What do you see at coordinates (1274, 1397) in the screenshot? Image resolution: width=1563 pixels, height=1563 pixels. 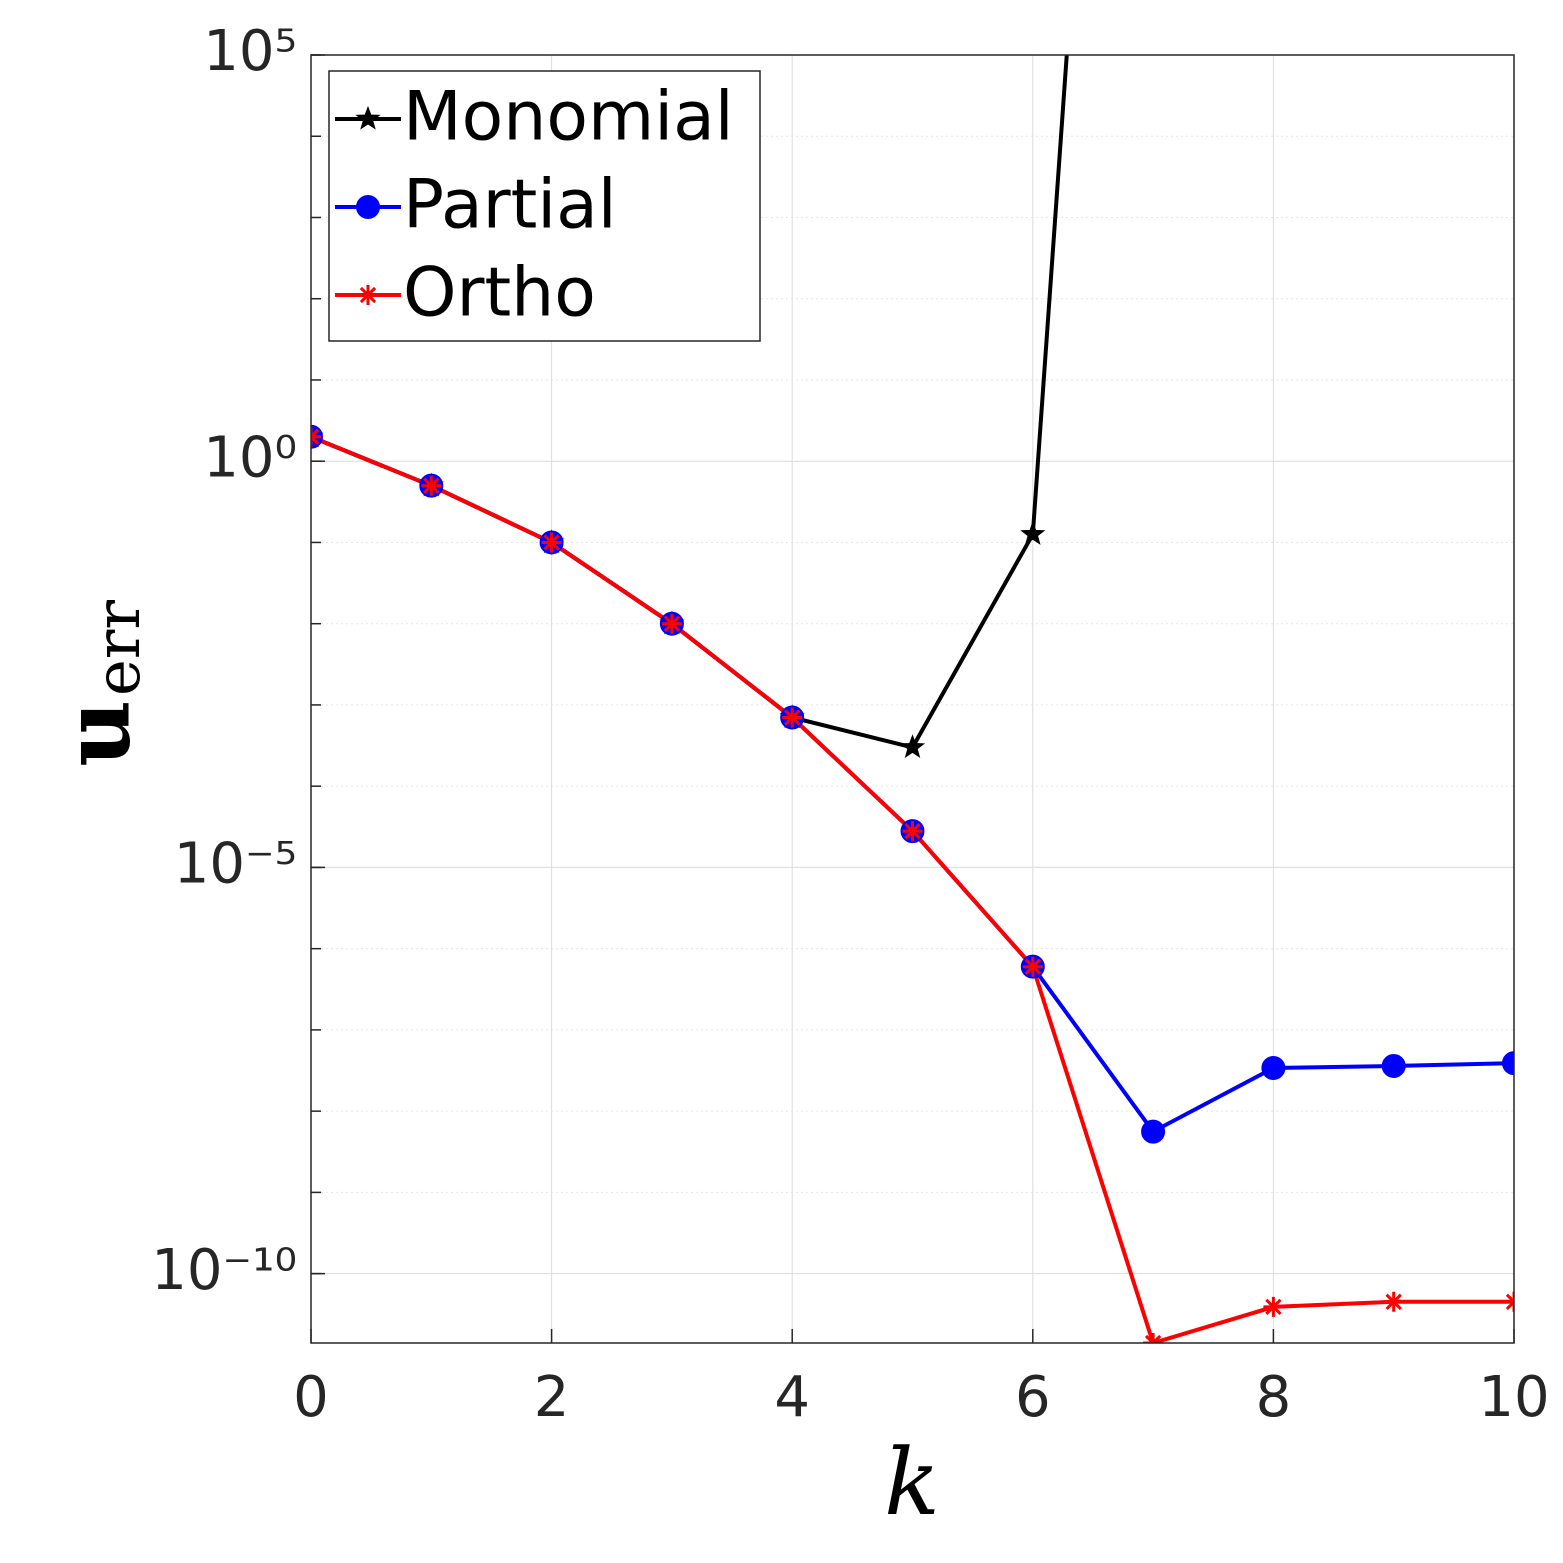 I see `x-tick-label: 8` at bounding box center [1274, 1397].